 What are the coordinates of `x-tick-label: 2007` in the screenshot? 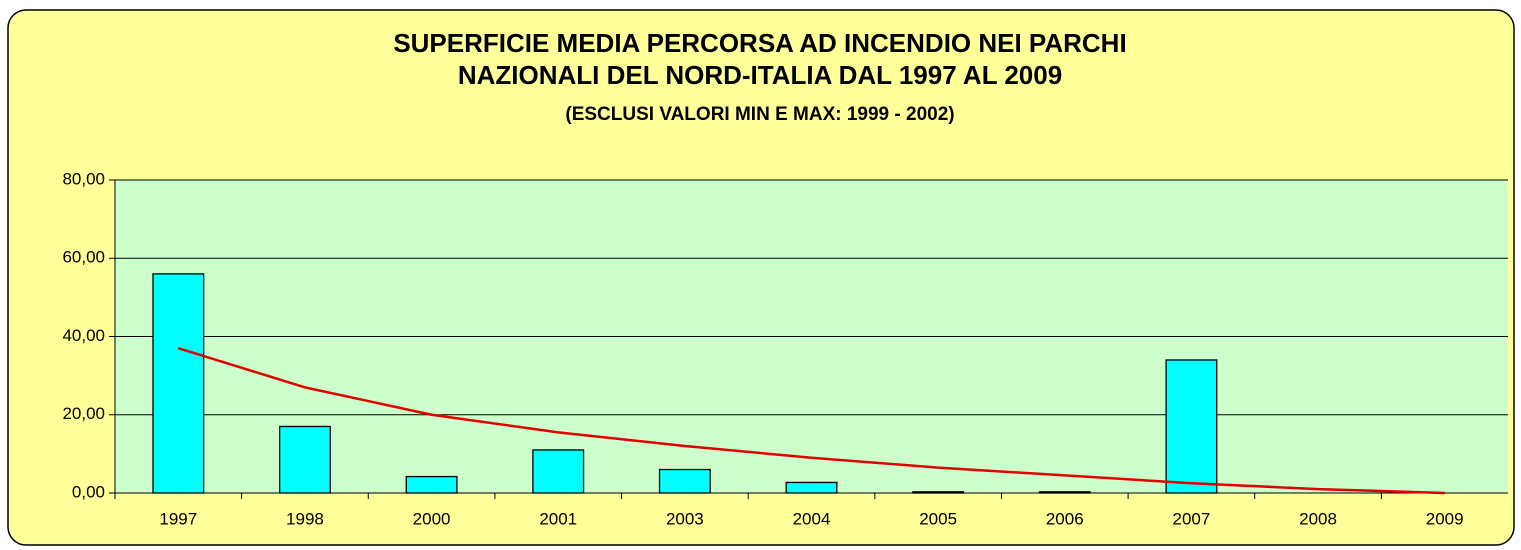 It's located at (1191, 518).